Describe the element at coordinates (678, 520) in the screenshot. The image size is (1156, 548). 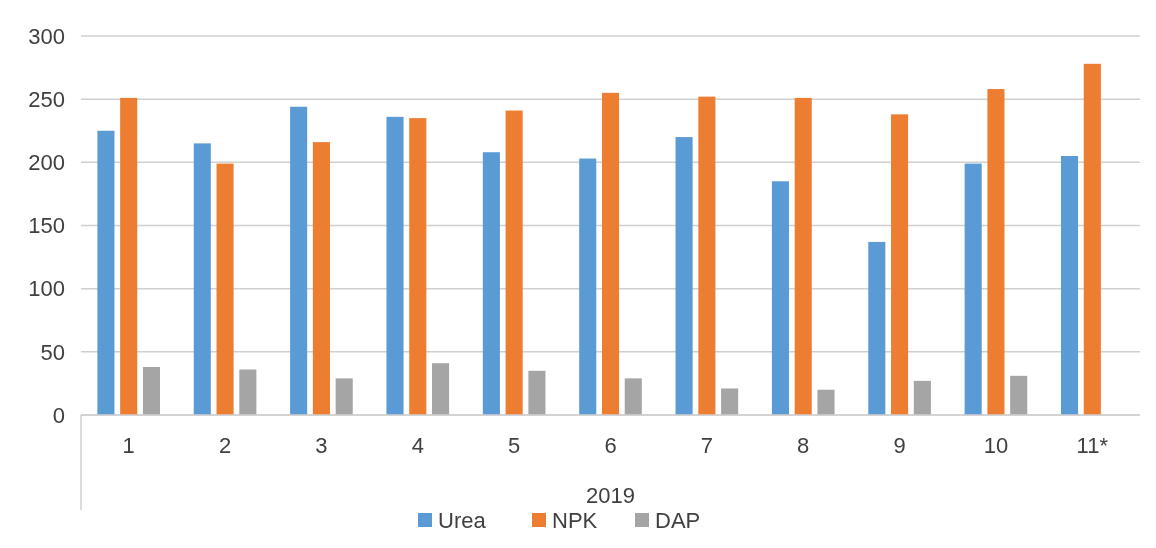
I see `legend-label: DAP` at that location.